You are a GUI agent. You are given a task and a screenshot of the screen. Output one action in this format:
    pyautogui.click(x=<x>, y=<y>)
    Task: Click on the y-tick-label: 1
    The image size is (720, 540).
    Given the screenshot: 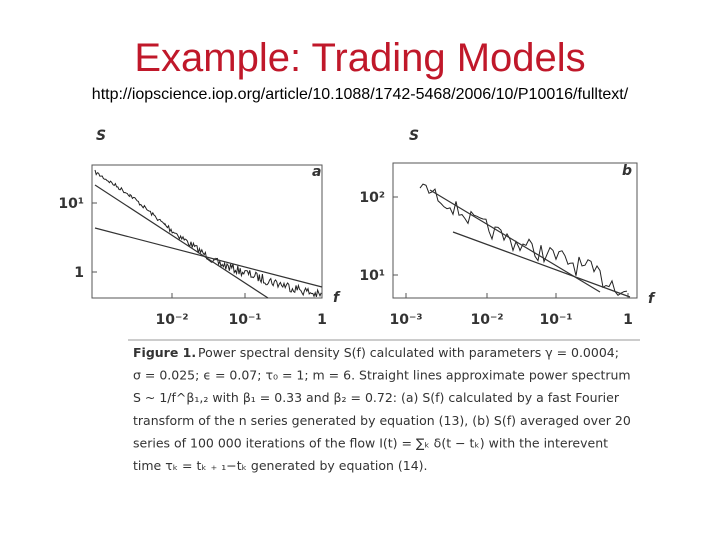 What is the action you would take?
    pyautogui.click(x=79, y=273)
    